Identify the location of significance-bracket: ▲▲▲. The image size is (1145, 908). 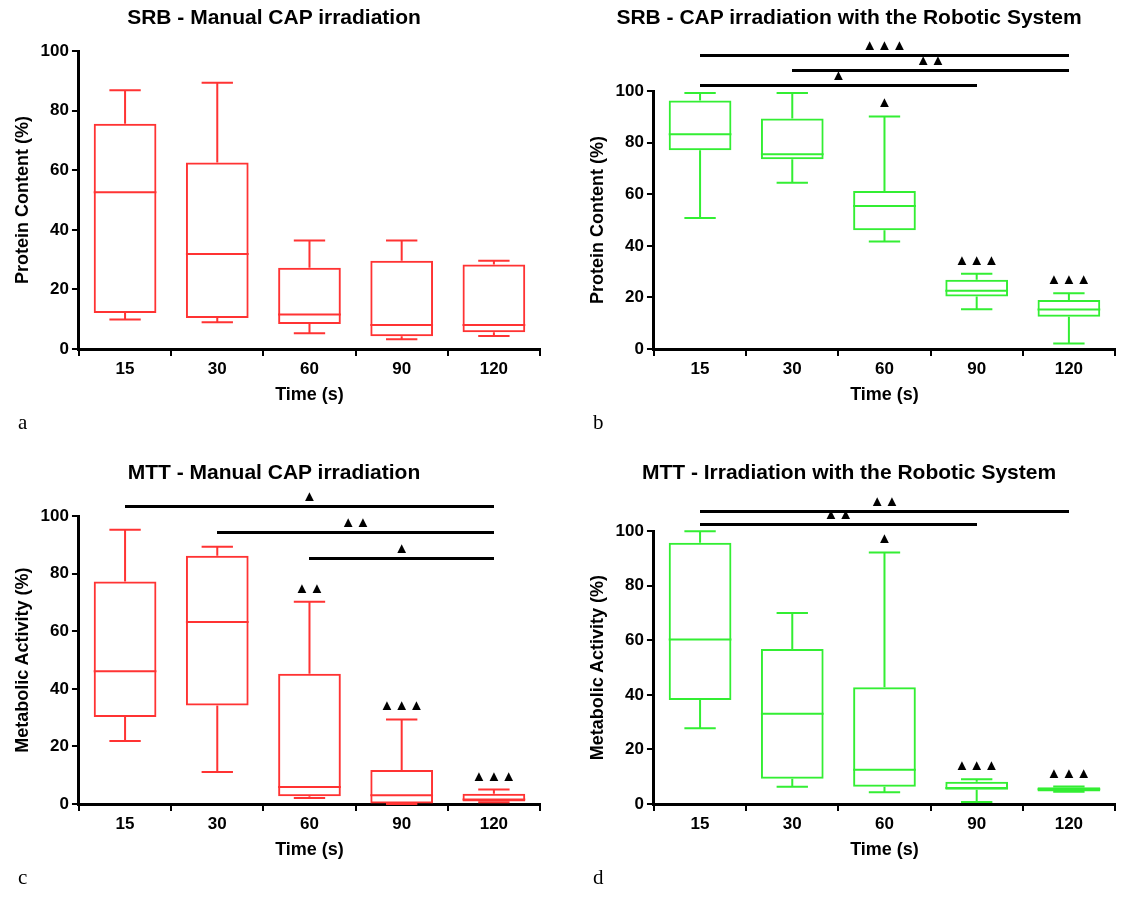
(884, 47).